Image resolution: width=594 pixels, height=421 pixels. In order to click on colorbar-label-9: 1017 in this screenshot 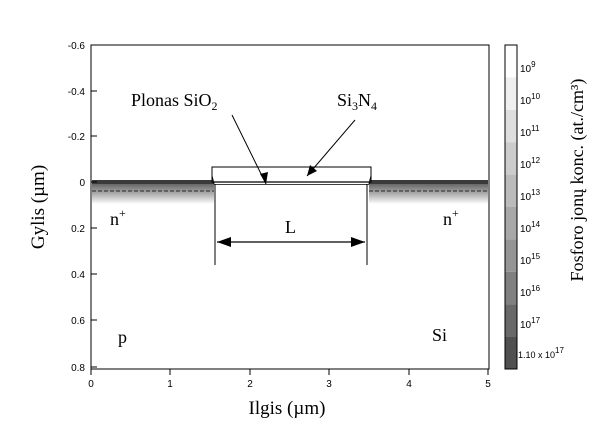, I will do `click(530, 323)`.